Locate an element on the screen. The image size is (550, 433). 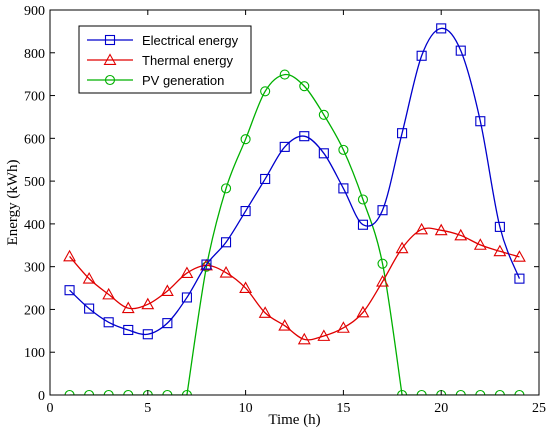
x-tick-label: 5 is located at coordinates (147, 408).